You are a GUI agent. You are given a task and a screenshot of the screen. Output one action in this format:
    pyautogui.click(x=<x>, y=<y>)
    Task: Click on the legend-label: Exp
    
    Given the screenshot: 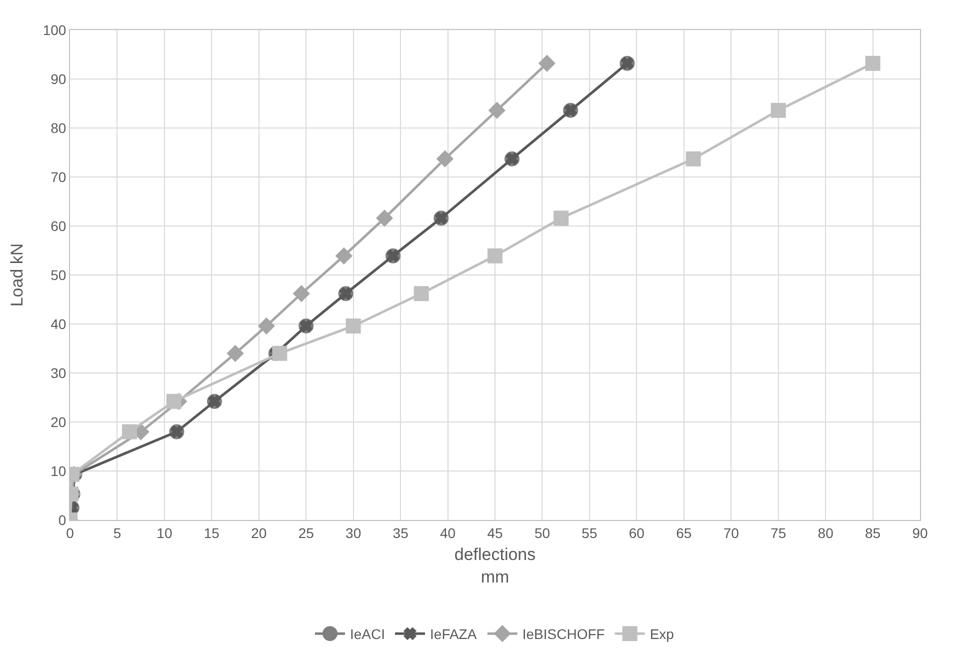 What is the action you would take?
    pyautogui.click(x=662, y=634)
    